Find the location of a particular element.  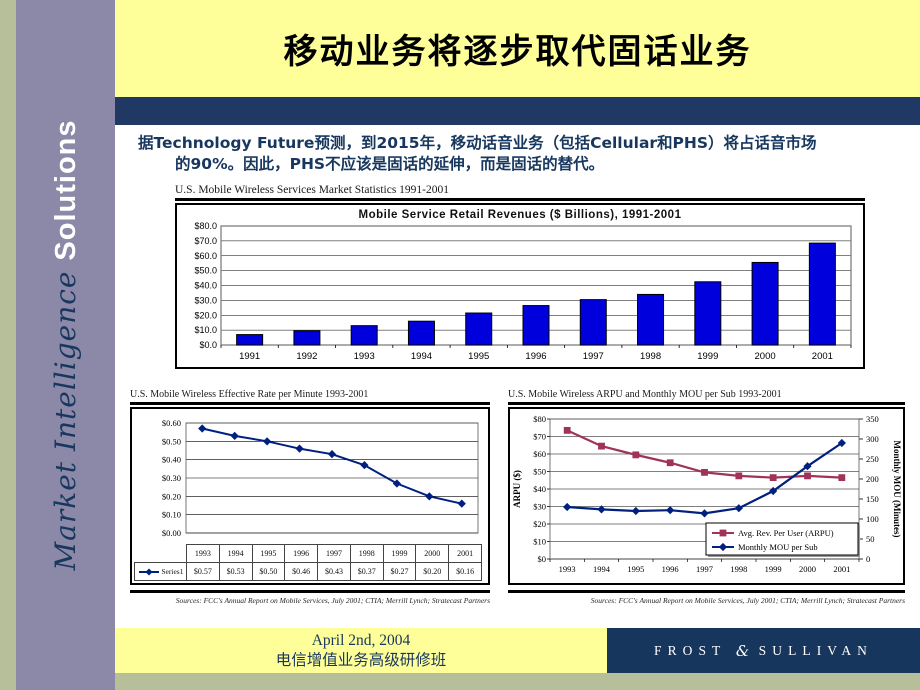

sidebar-word-intelligence: Intelligence is located at coordinates (65, 356).